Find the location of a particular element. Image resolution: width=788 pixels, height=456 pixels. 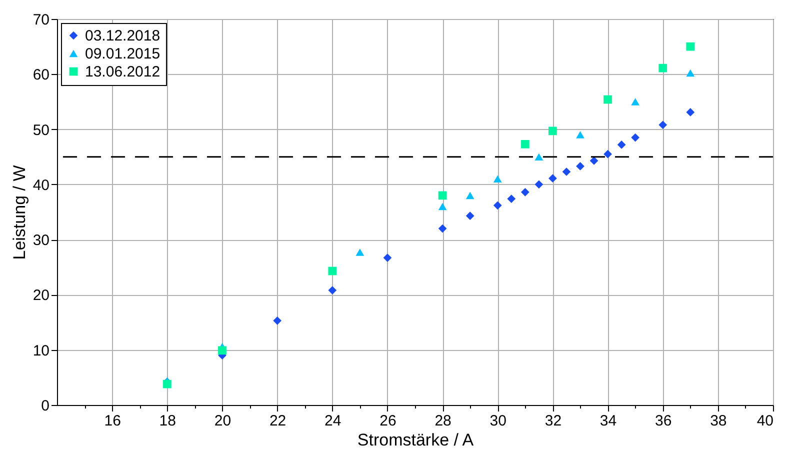

x-tick-label: 30 is located at coordinates (498, 421).